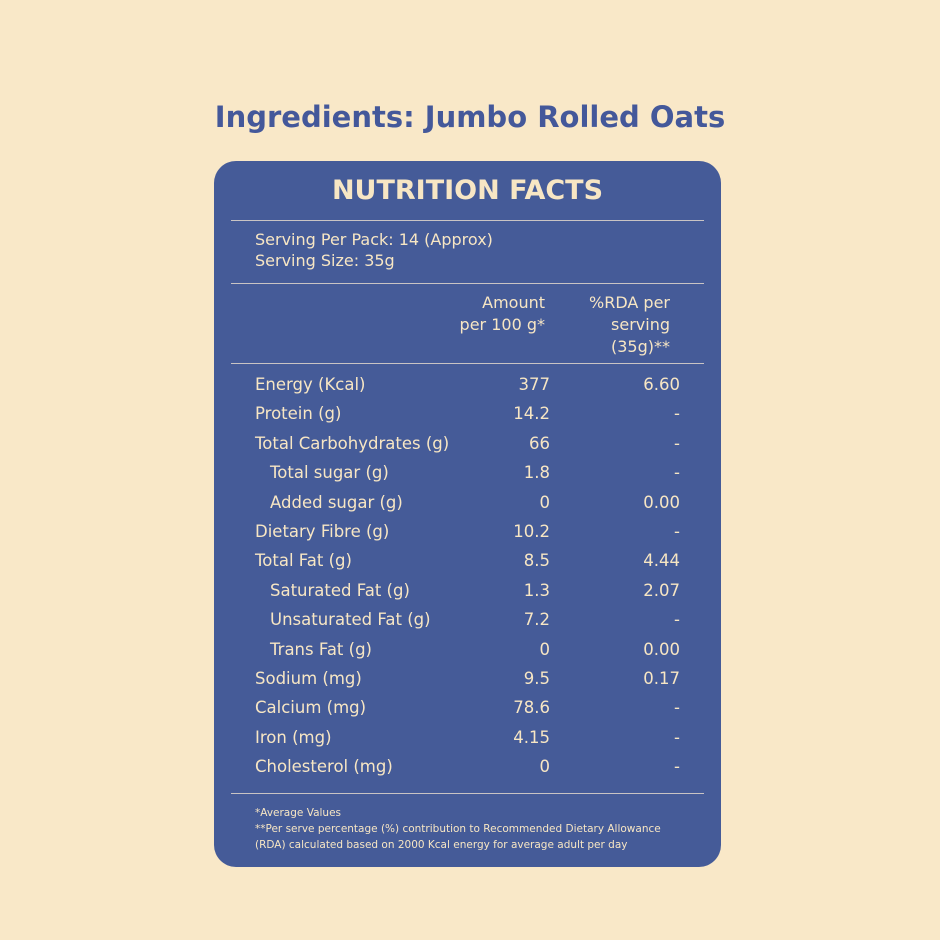  Describe the element at coordinates (467, 190) in the screenshot. I see `panel-heading: NUTRITION FACTS` at that location.